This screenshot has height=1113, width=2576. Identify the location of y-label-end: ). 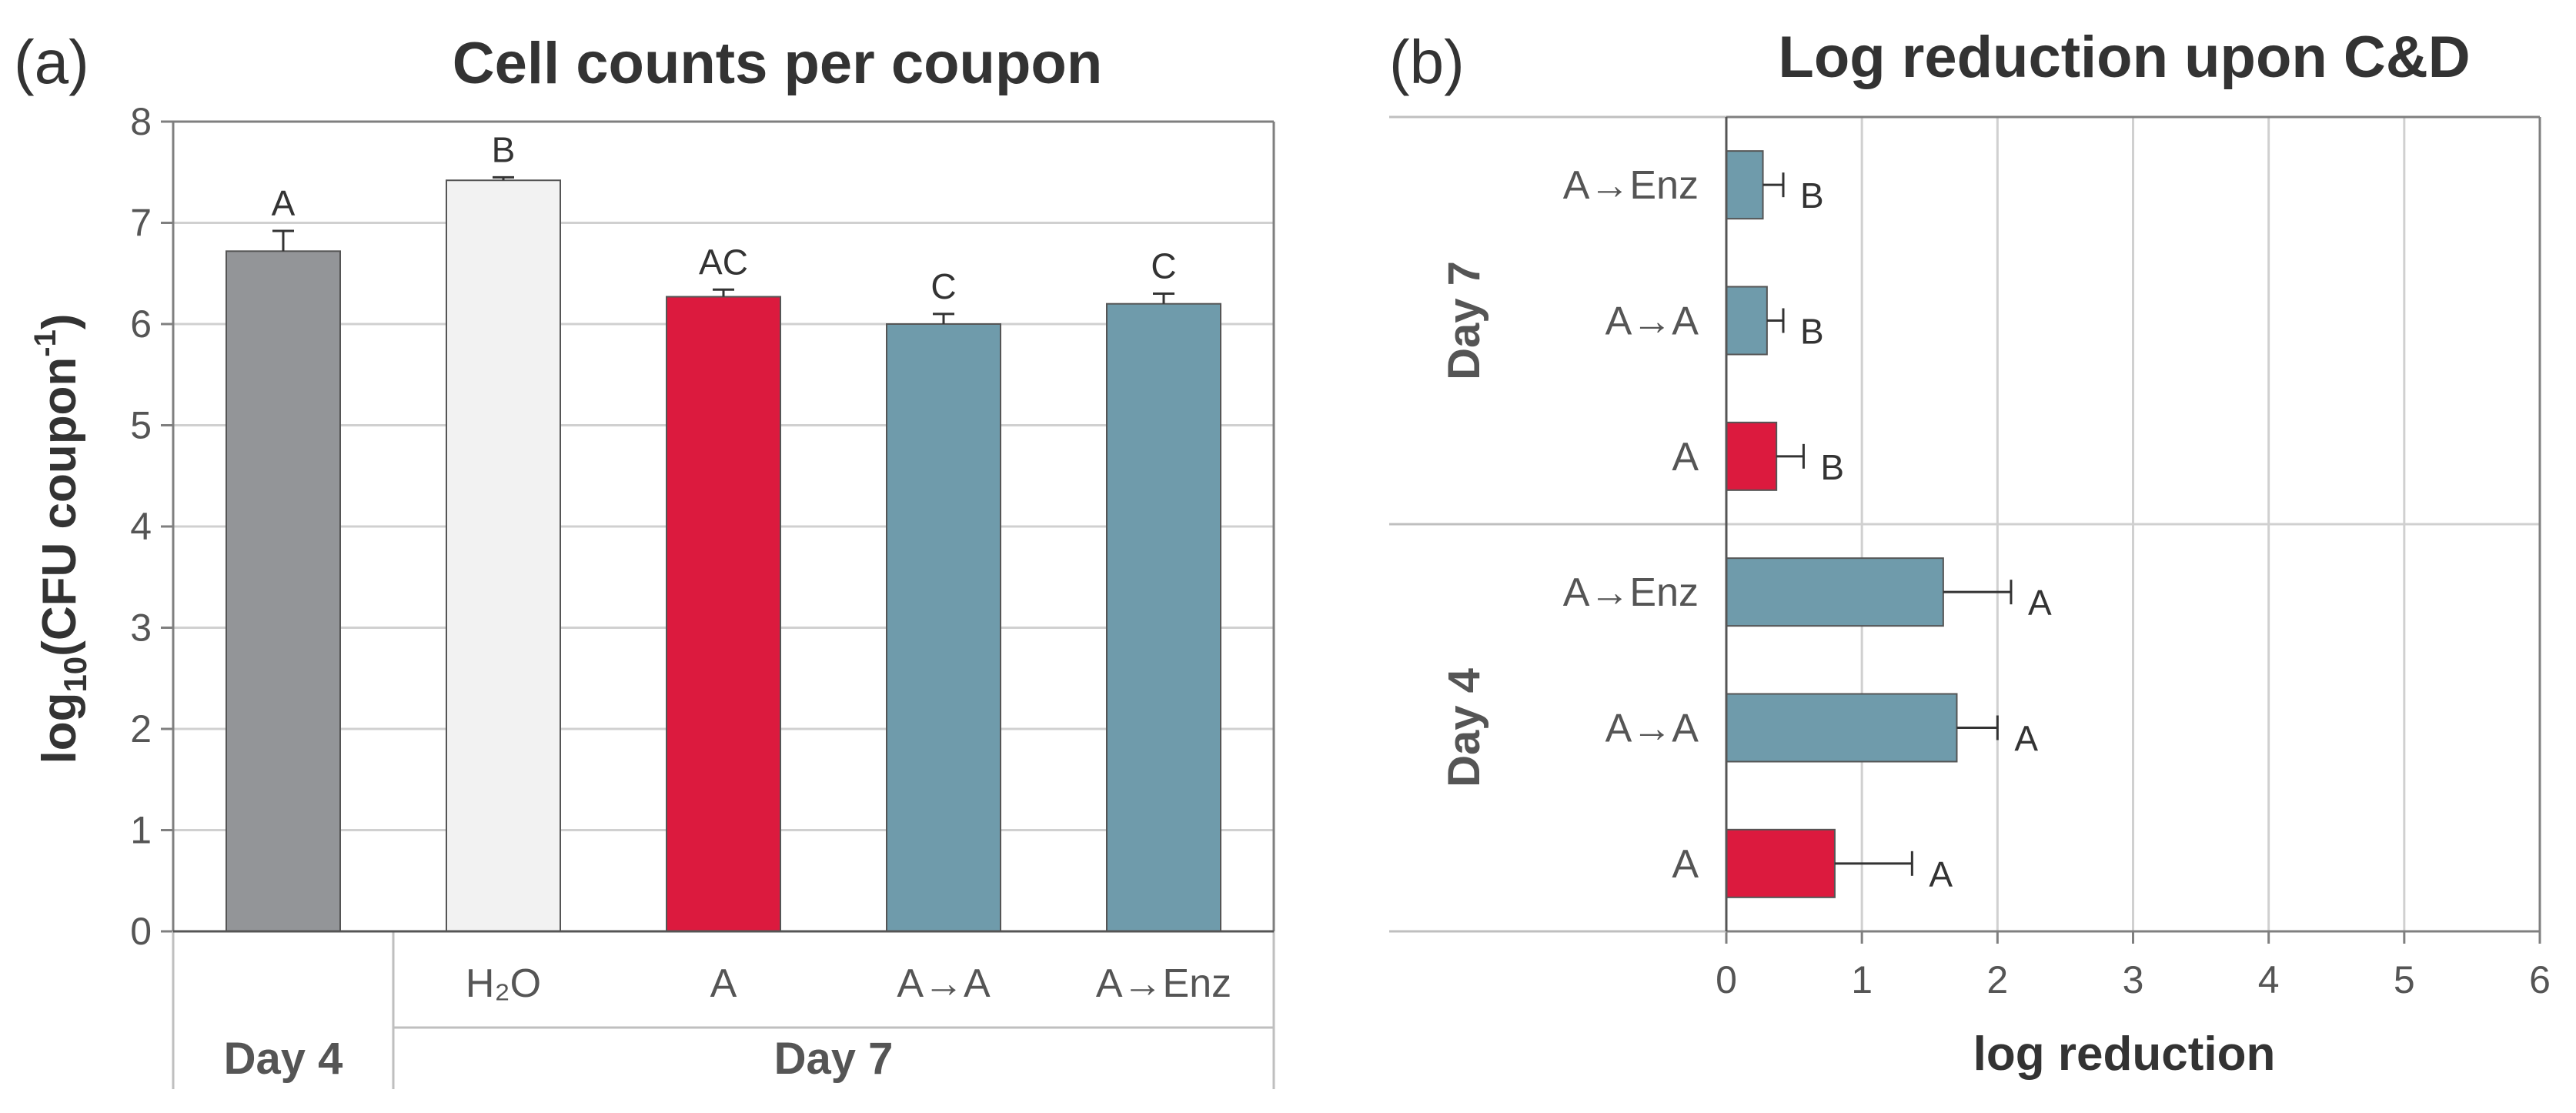
(60, 321).